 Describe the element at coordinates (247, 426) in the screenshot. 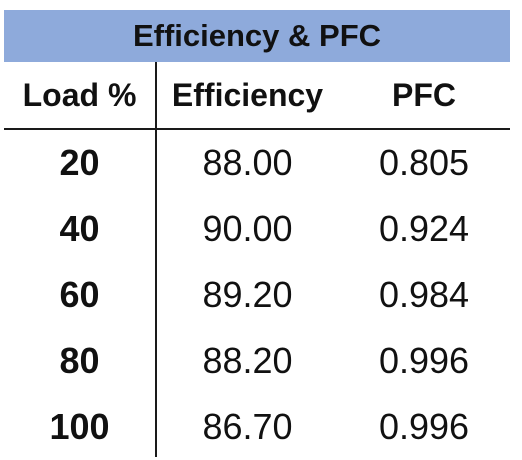

I see `cell-efficiency: 86.70` at that location.